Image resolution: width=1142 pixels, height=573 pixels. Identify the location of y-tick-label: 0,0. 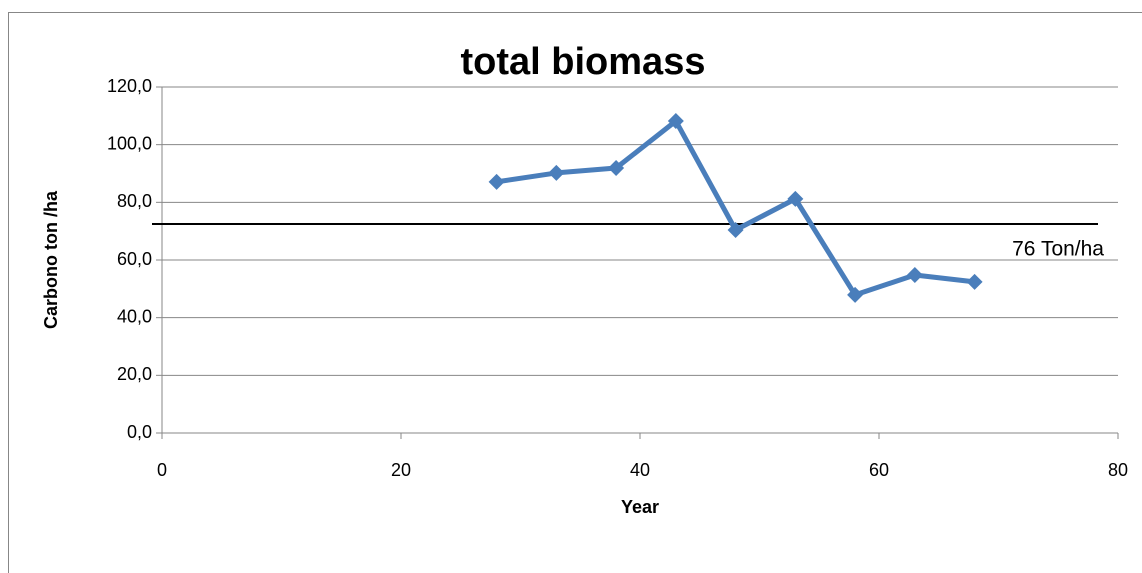
(139, 432).